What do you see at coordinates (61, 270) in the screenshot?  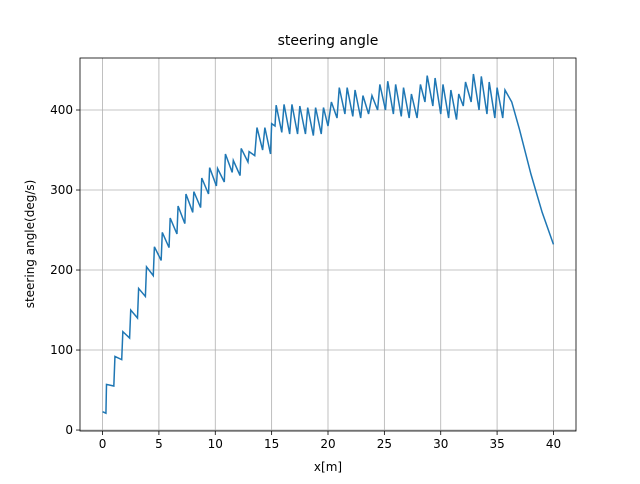 I see `y-tick-label: 200` at bounding box center [61, 270].